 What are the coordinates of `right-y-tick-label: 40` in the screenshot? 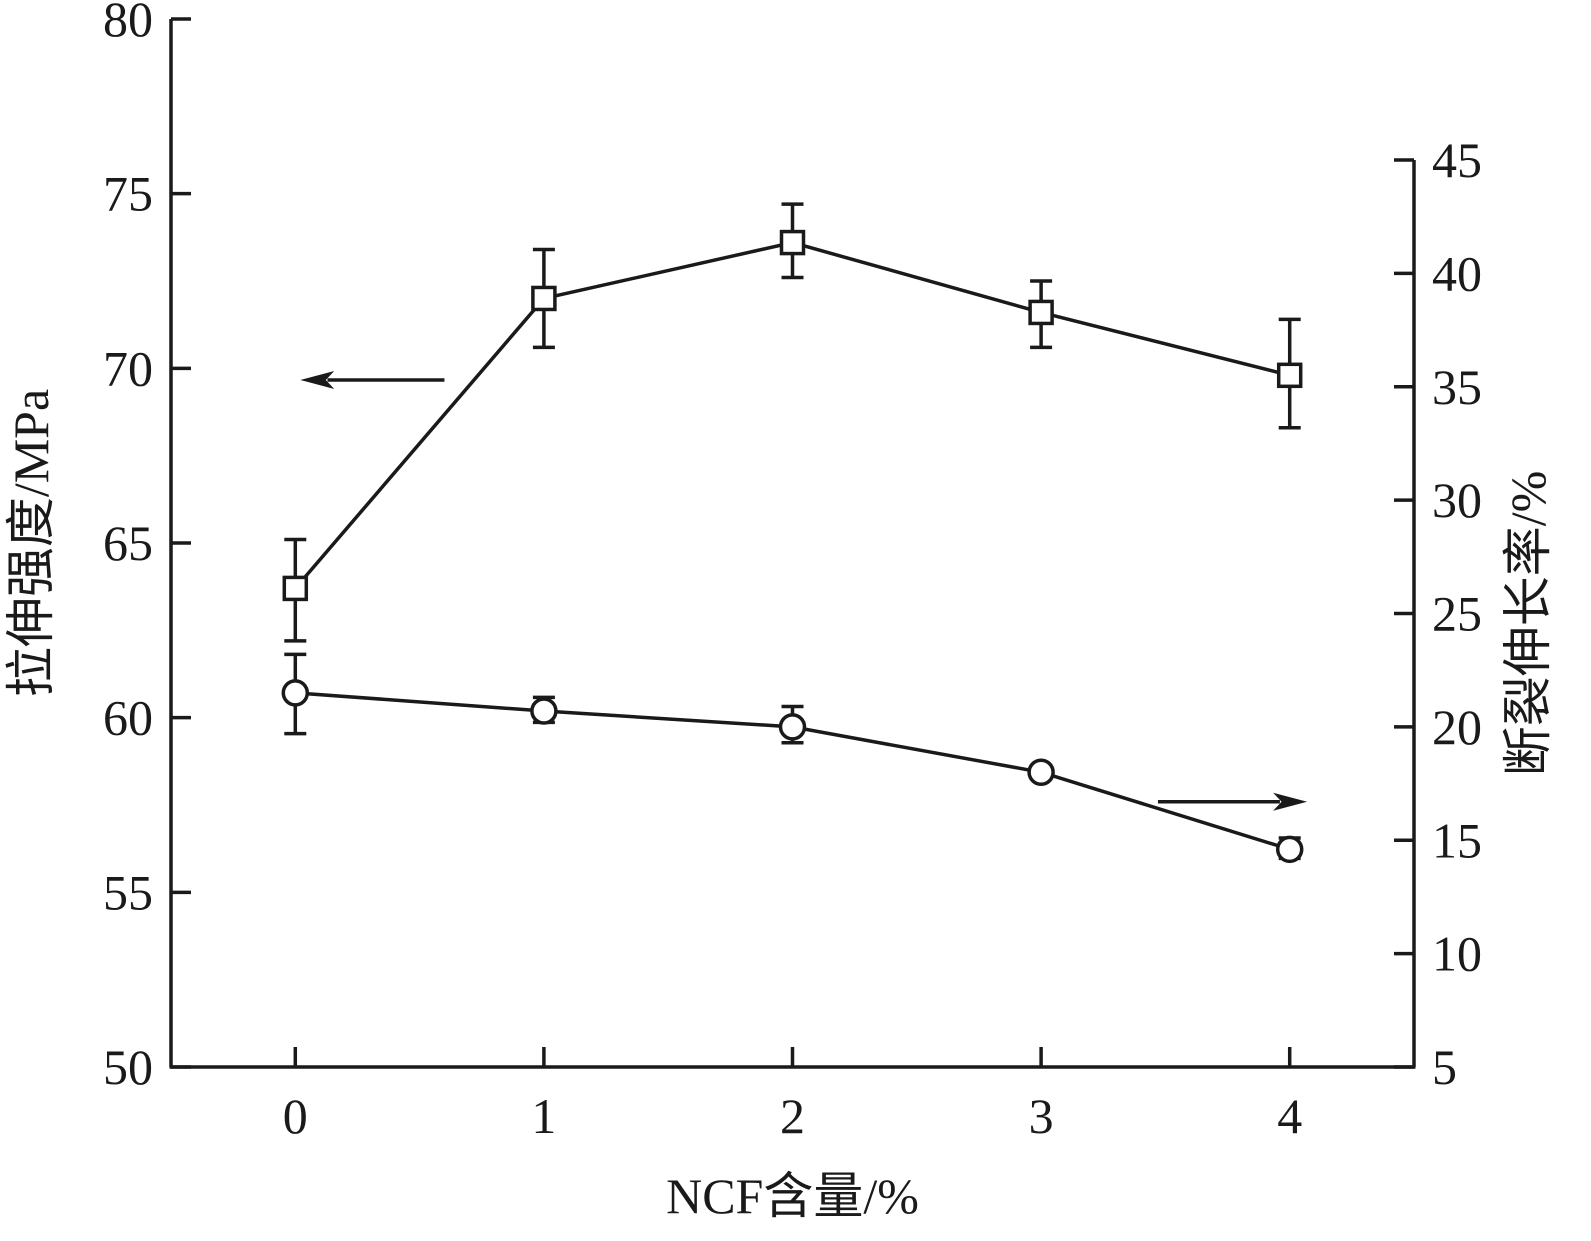 It's located at (1457, 273).